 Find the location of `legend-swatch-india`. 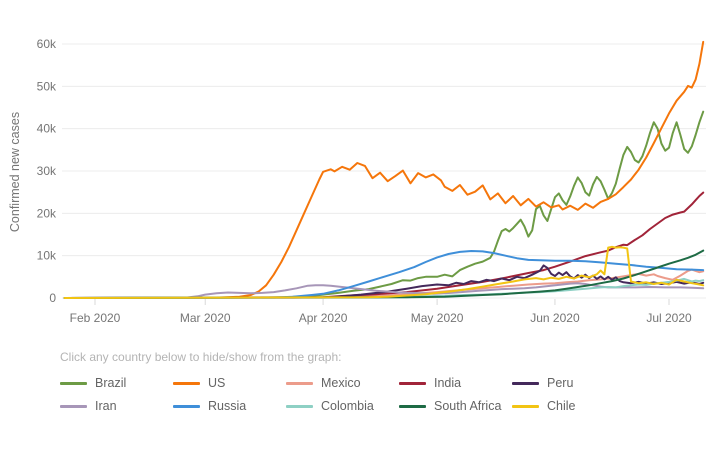

legend-swatch-india is located at coordinates (412, 383).